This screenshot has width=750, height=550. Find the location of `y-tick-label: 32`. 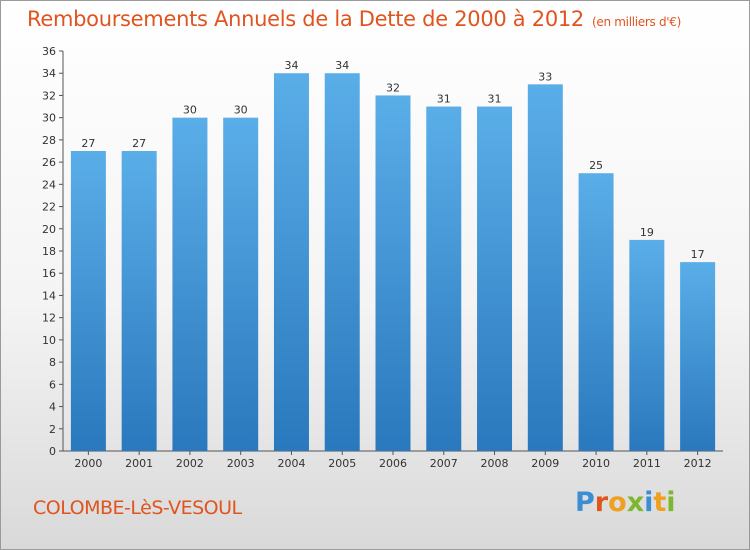

y-tick-label: 32 is located at coordinates (49, 95).